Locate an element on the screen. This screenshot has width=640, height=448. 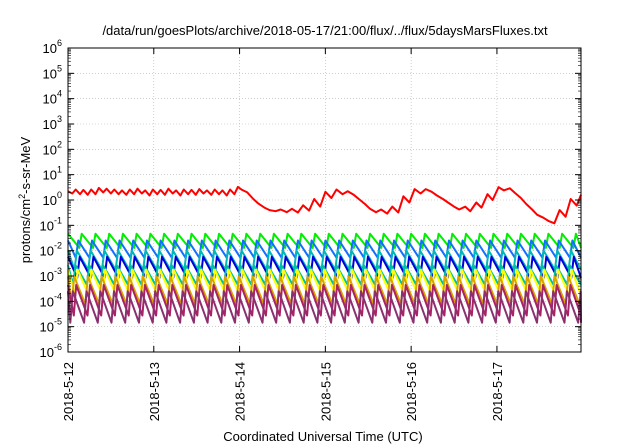
y-tick-label: 10⁻¹ is located at coordinates (51, 224).